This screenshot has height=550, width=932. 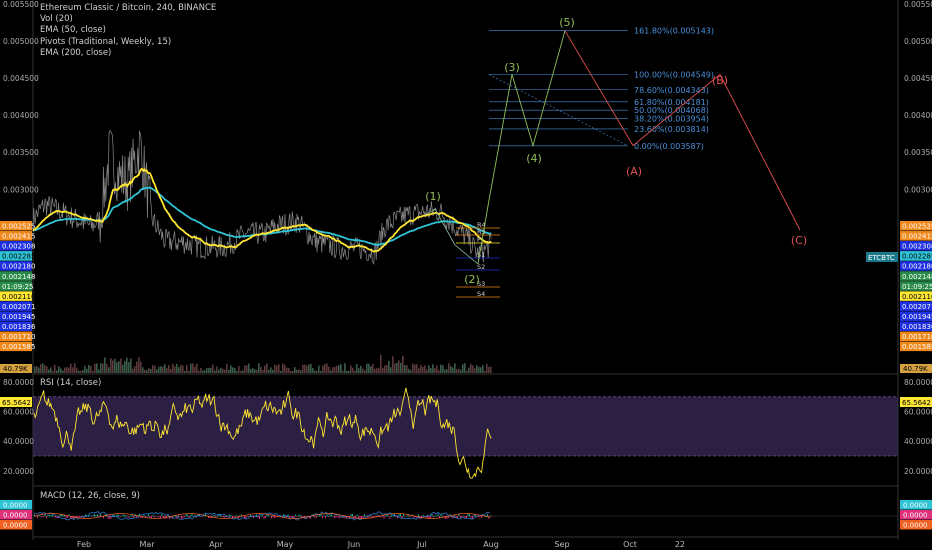 I want to click on wave-label: (5), so click(x=567, y=22).